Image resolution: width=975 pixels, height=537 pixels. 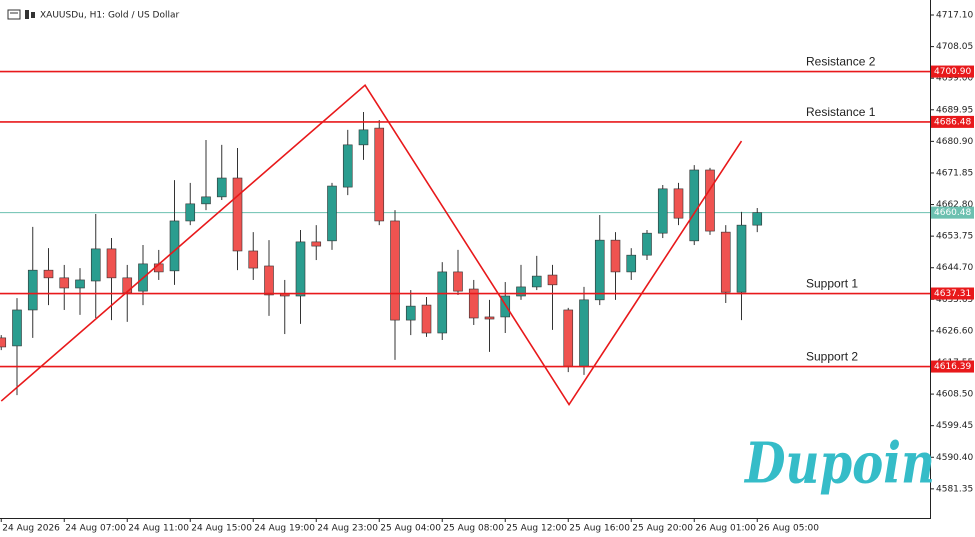 What do you see at coordinates (954, 173) in the screenshot?
I see `y-tick-label: 4671.85` at bounding box center [954, 173].